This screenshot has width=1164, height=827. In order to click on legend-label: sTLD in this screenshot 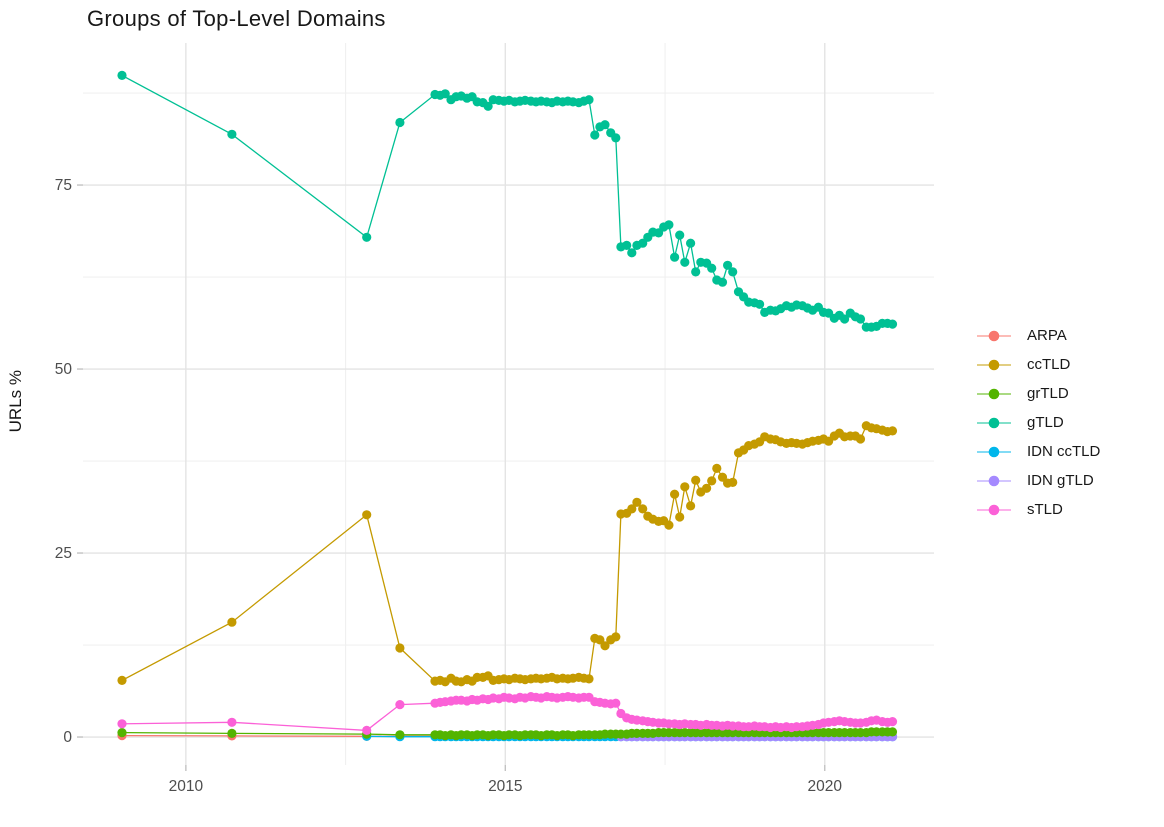, I will do `click(1045, 509)`.